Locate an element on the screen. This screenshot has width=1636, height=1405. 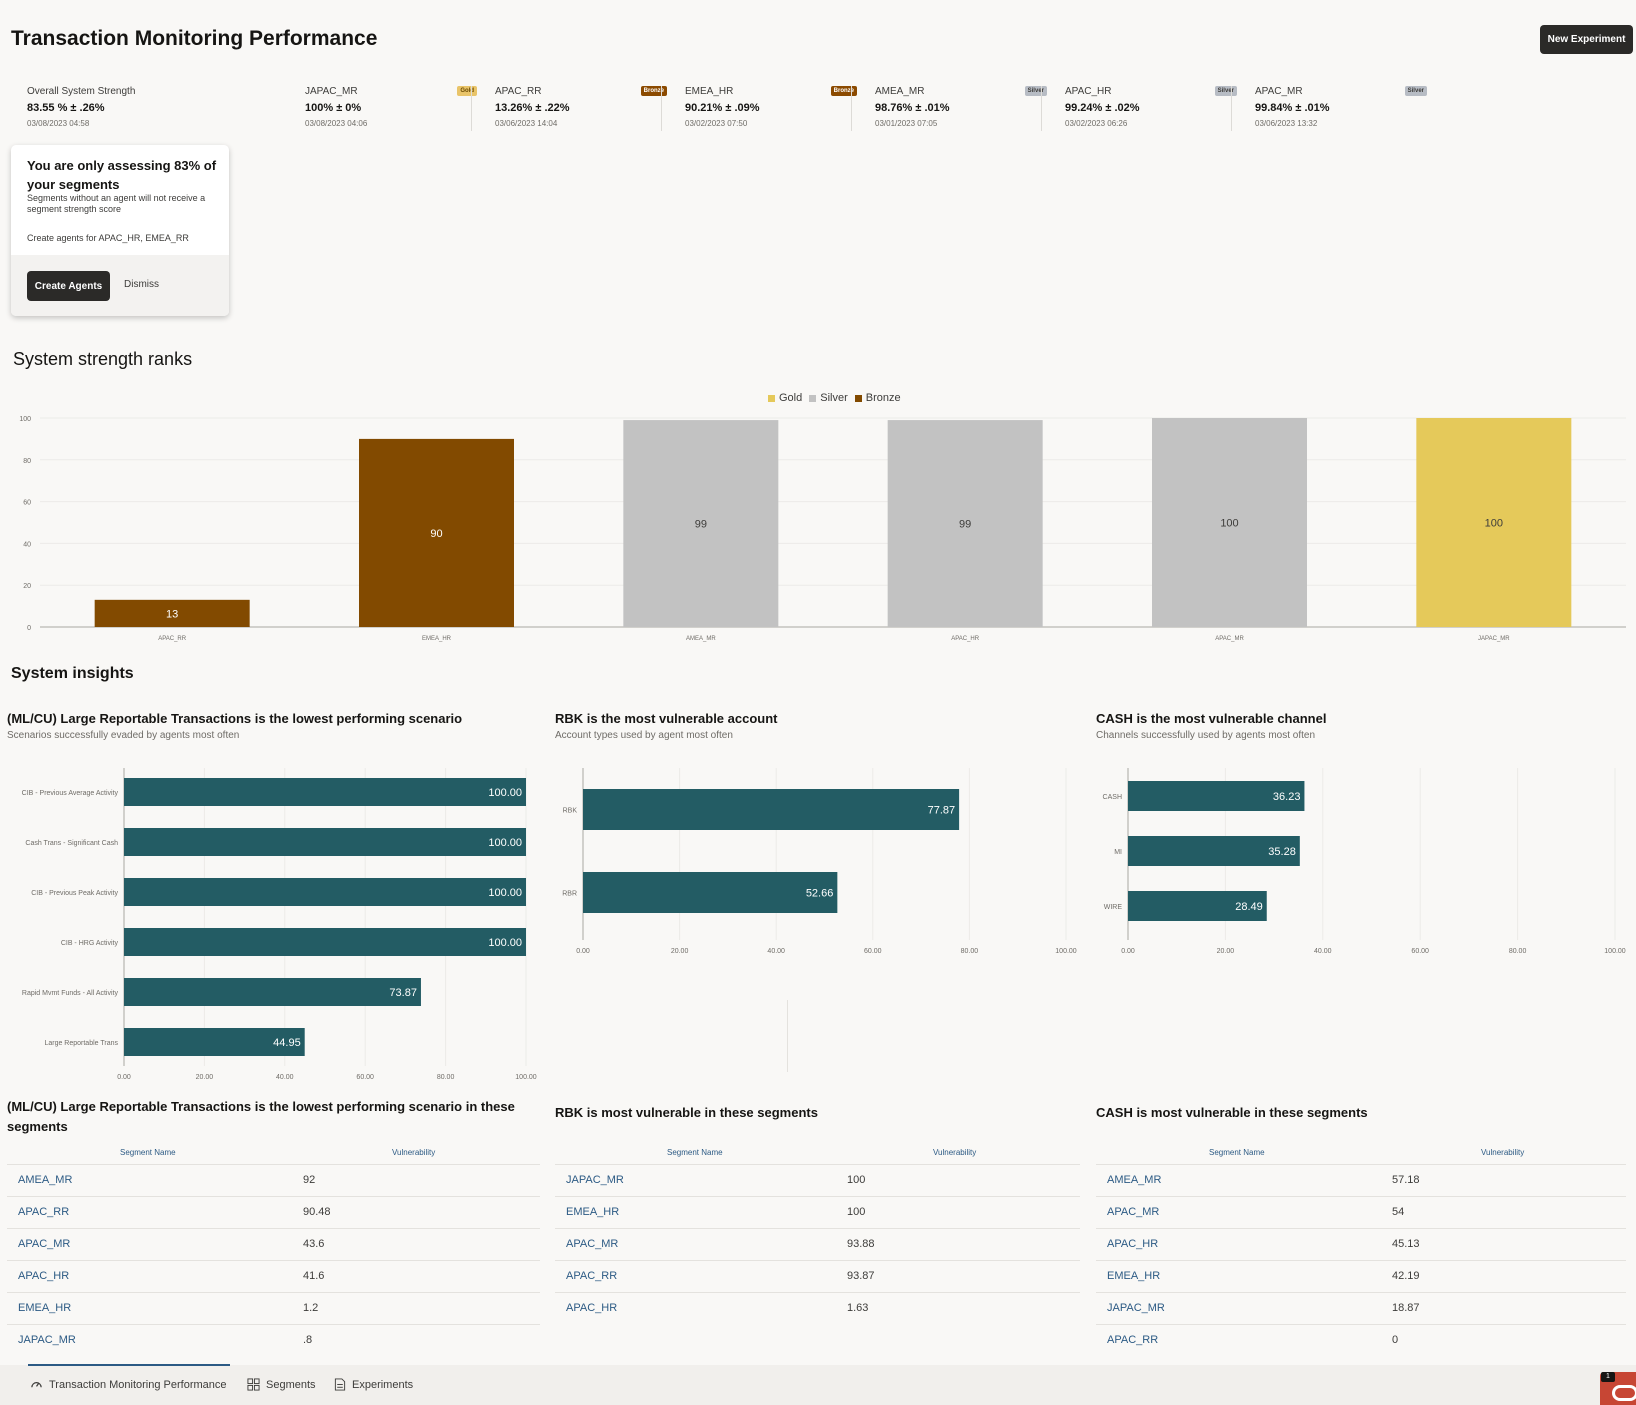
notification-badge: 1 is located at coordinates (1608, 1377).